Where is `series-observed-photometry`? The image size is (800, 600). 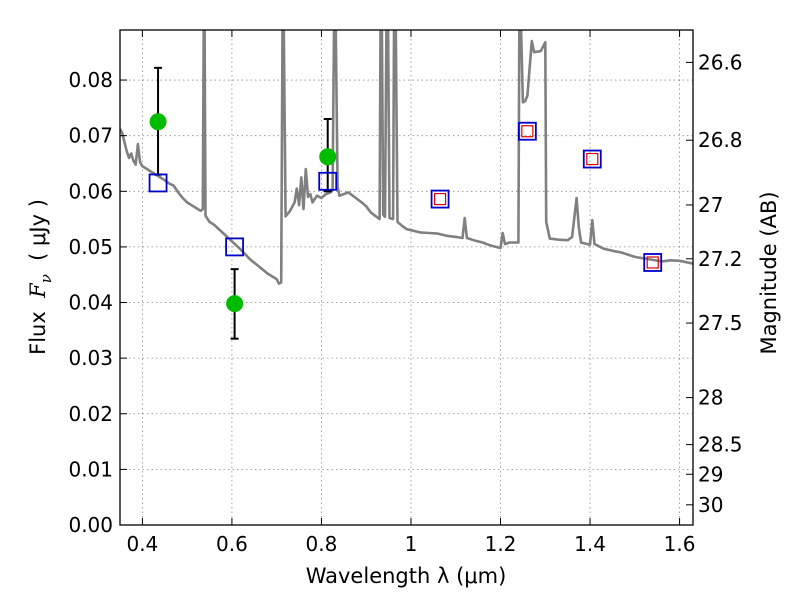 series-observed-photometry is located at coordinates (243, 203).